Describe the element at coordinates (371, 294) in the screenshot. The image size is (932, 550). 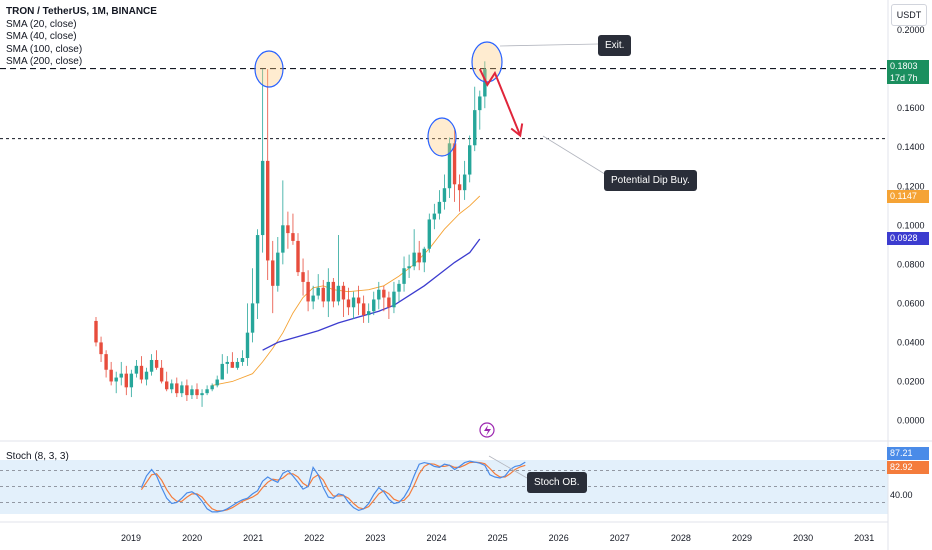
I see `sma-blue-line` at that location.